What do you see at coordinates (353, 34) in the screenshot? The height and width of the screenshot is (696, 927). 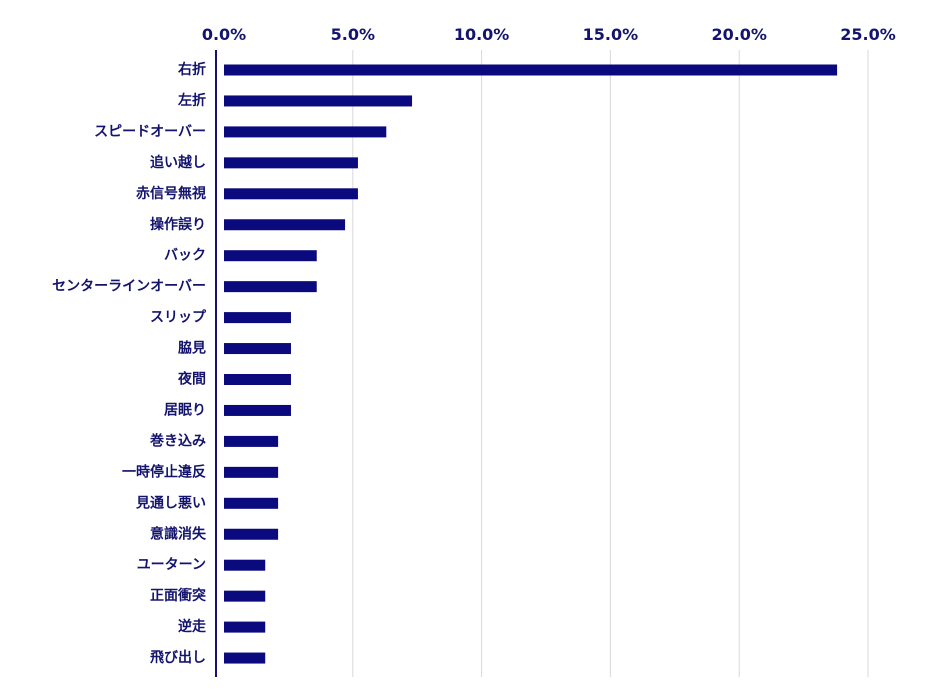 I see `x-tick-label: 5.0%` at bounding box center [353, 34].